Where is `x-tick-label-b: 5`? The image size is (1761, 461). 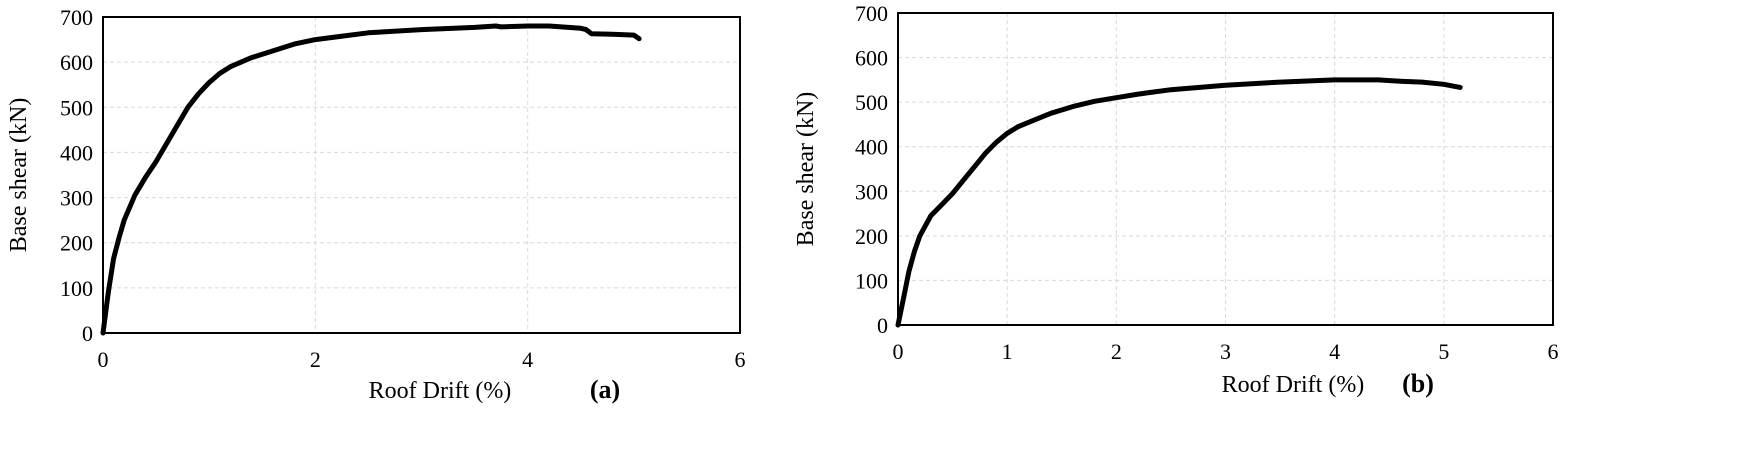 x-tick-label-b: 5 is located at coordinates (1443, 351).